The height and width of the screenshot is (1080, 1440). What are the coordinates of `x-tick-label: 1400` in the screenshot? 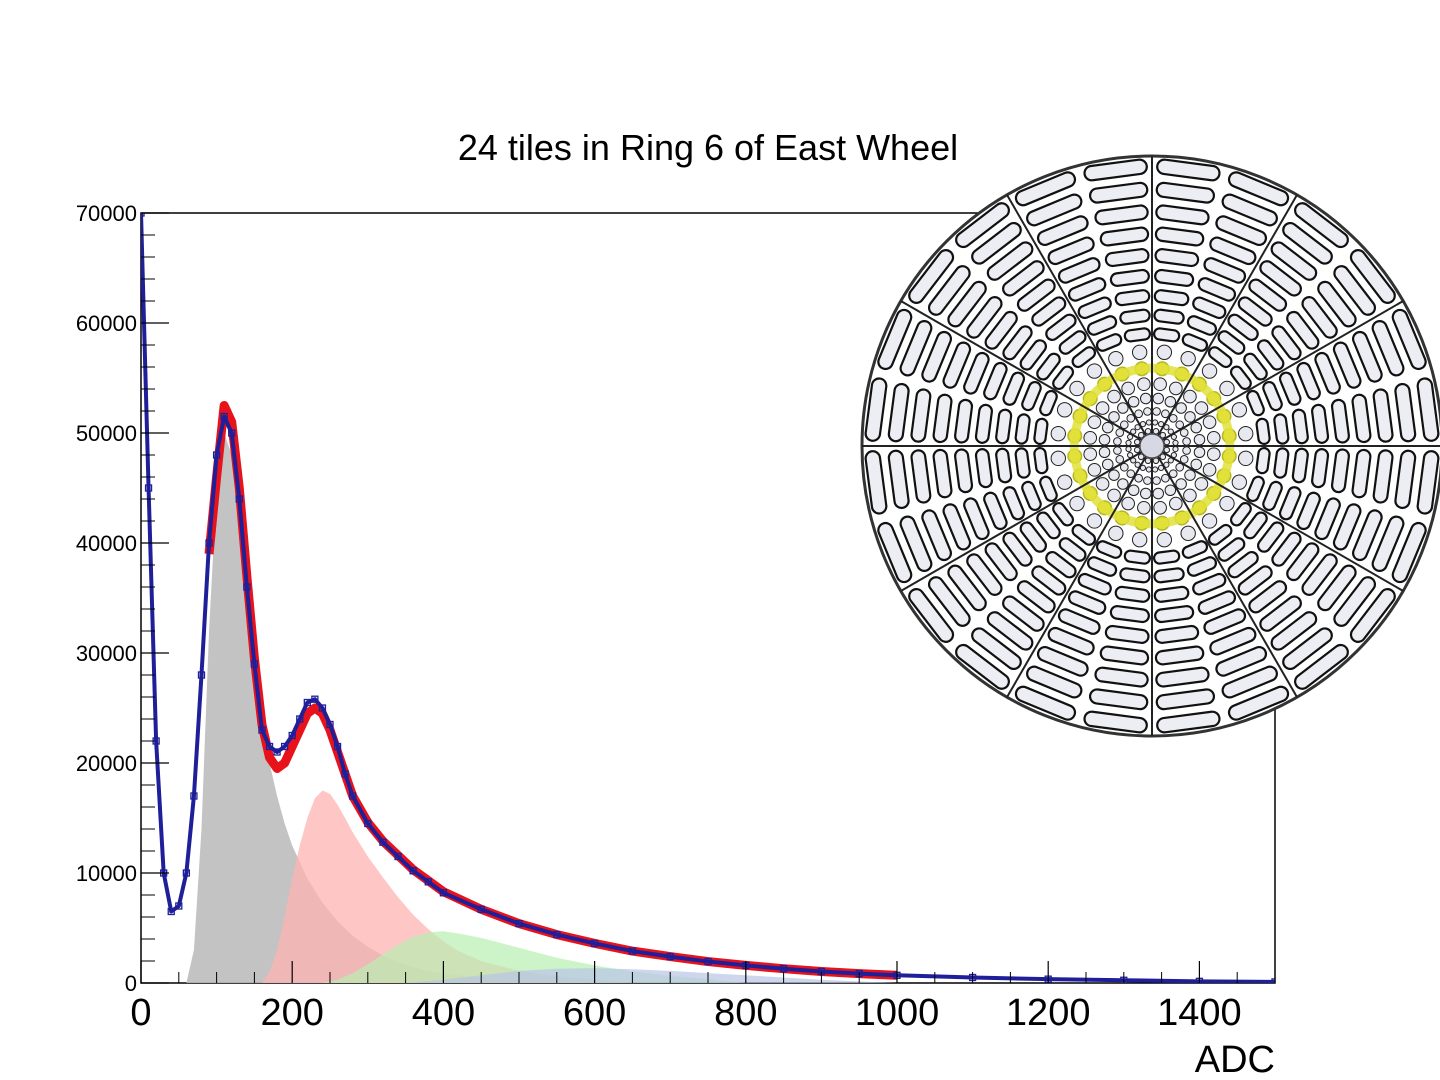 It's located at (1199, 1013).